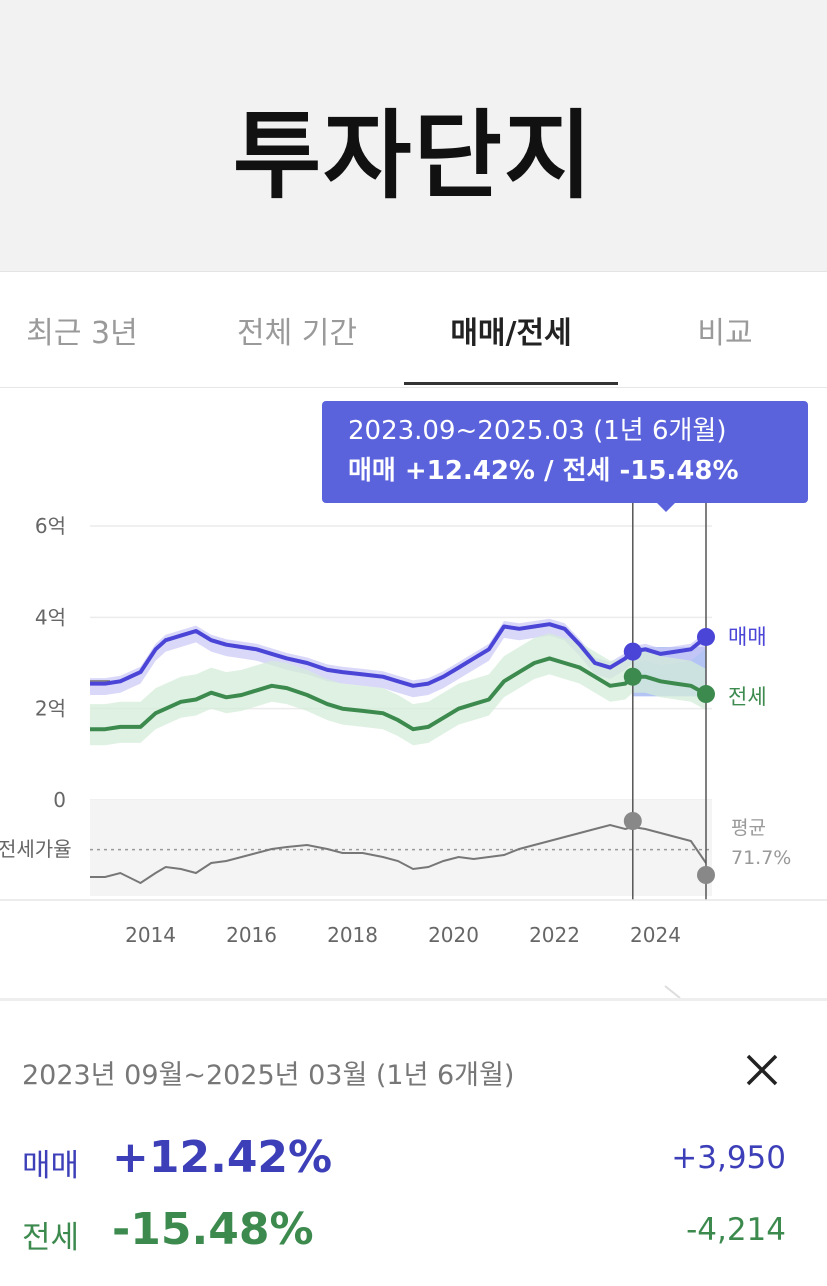  What do you see at coordinates (398, 854) in the screenshot?
I see `ratio-series-line` at bounding box center [398, 854].